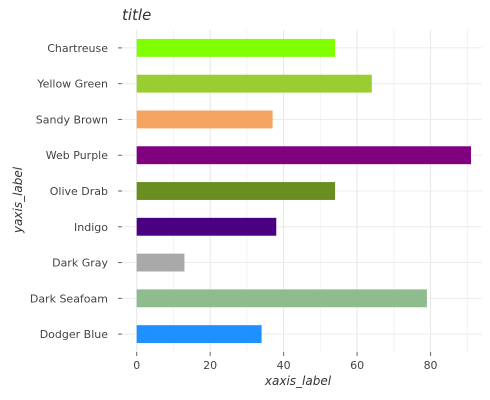  I want to click on x-axis-label: xaxis_label, so click(298, 381).